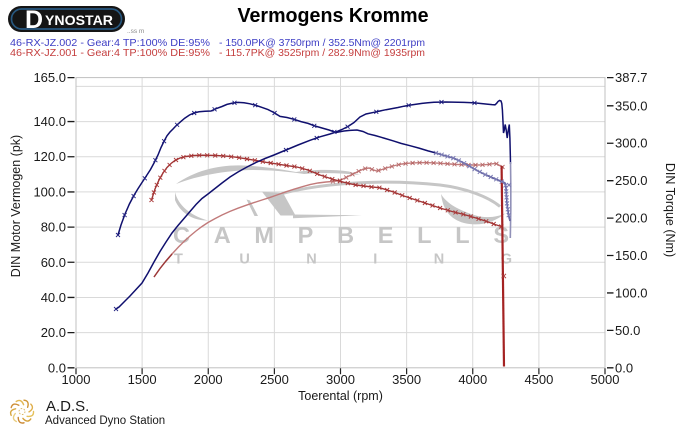 The height and width of the screenshot is (433, 685). What do you see at coordinates (340, 379) in the screenshot?
I see `svg-text: 3000` at bounding box center [340, 379].